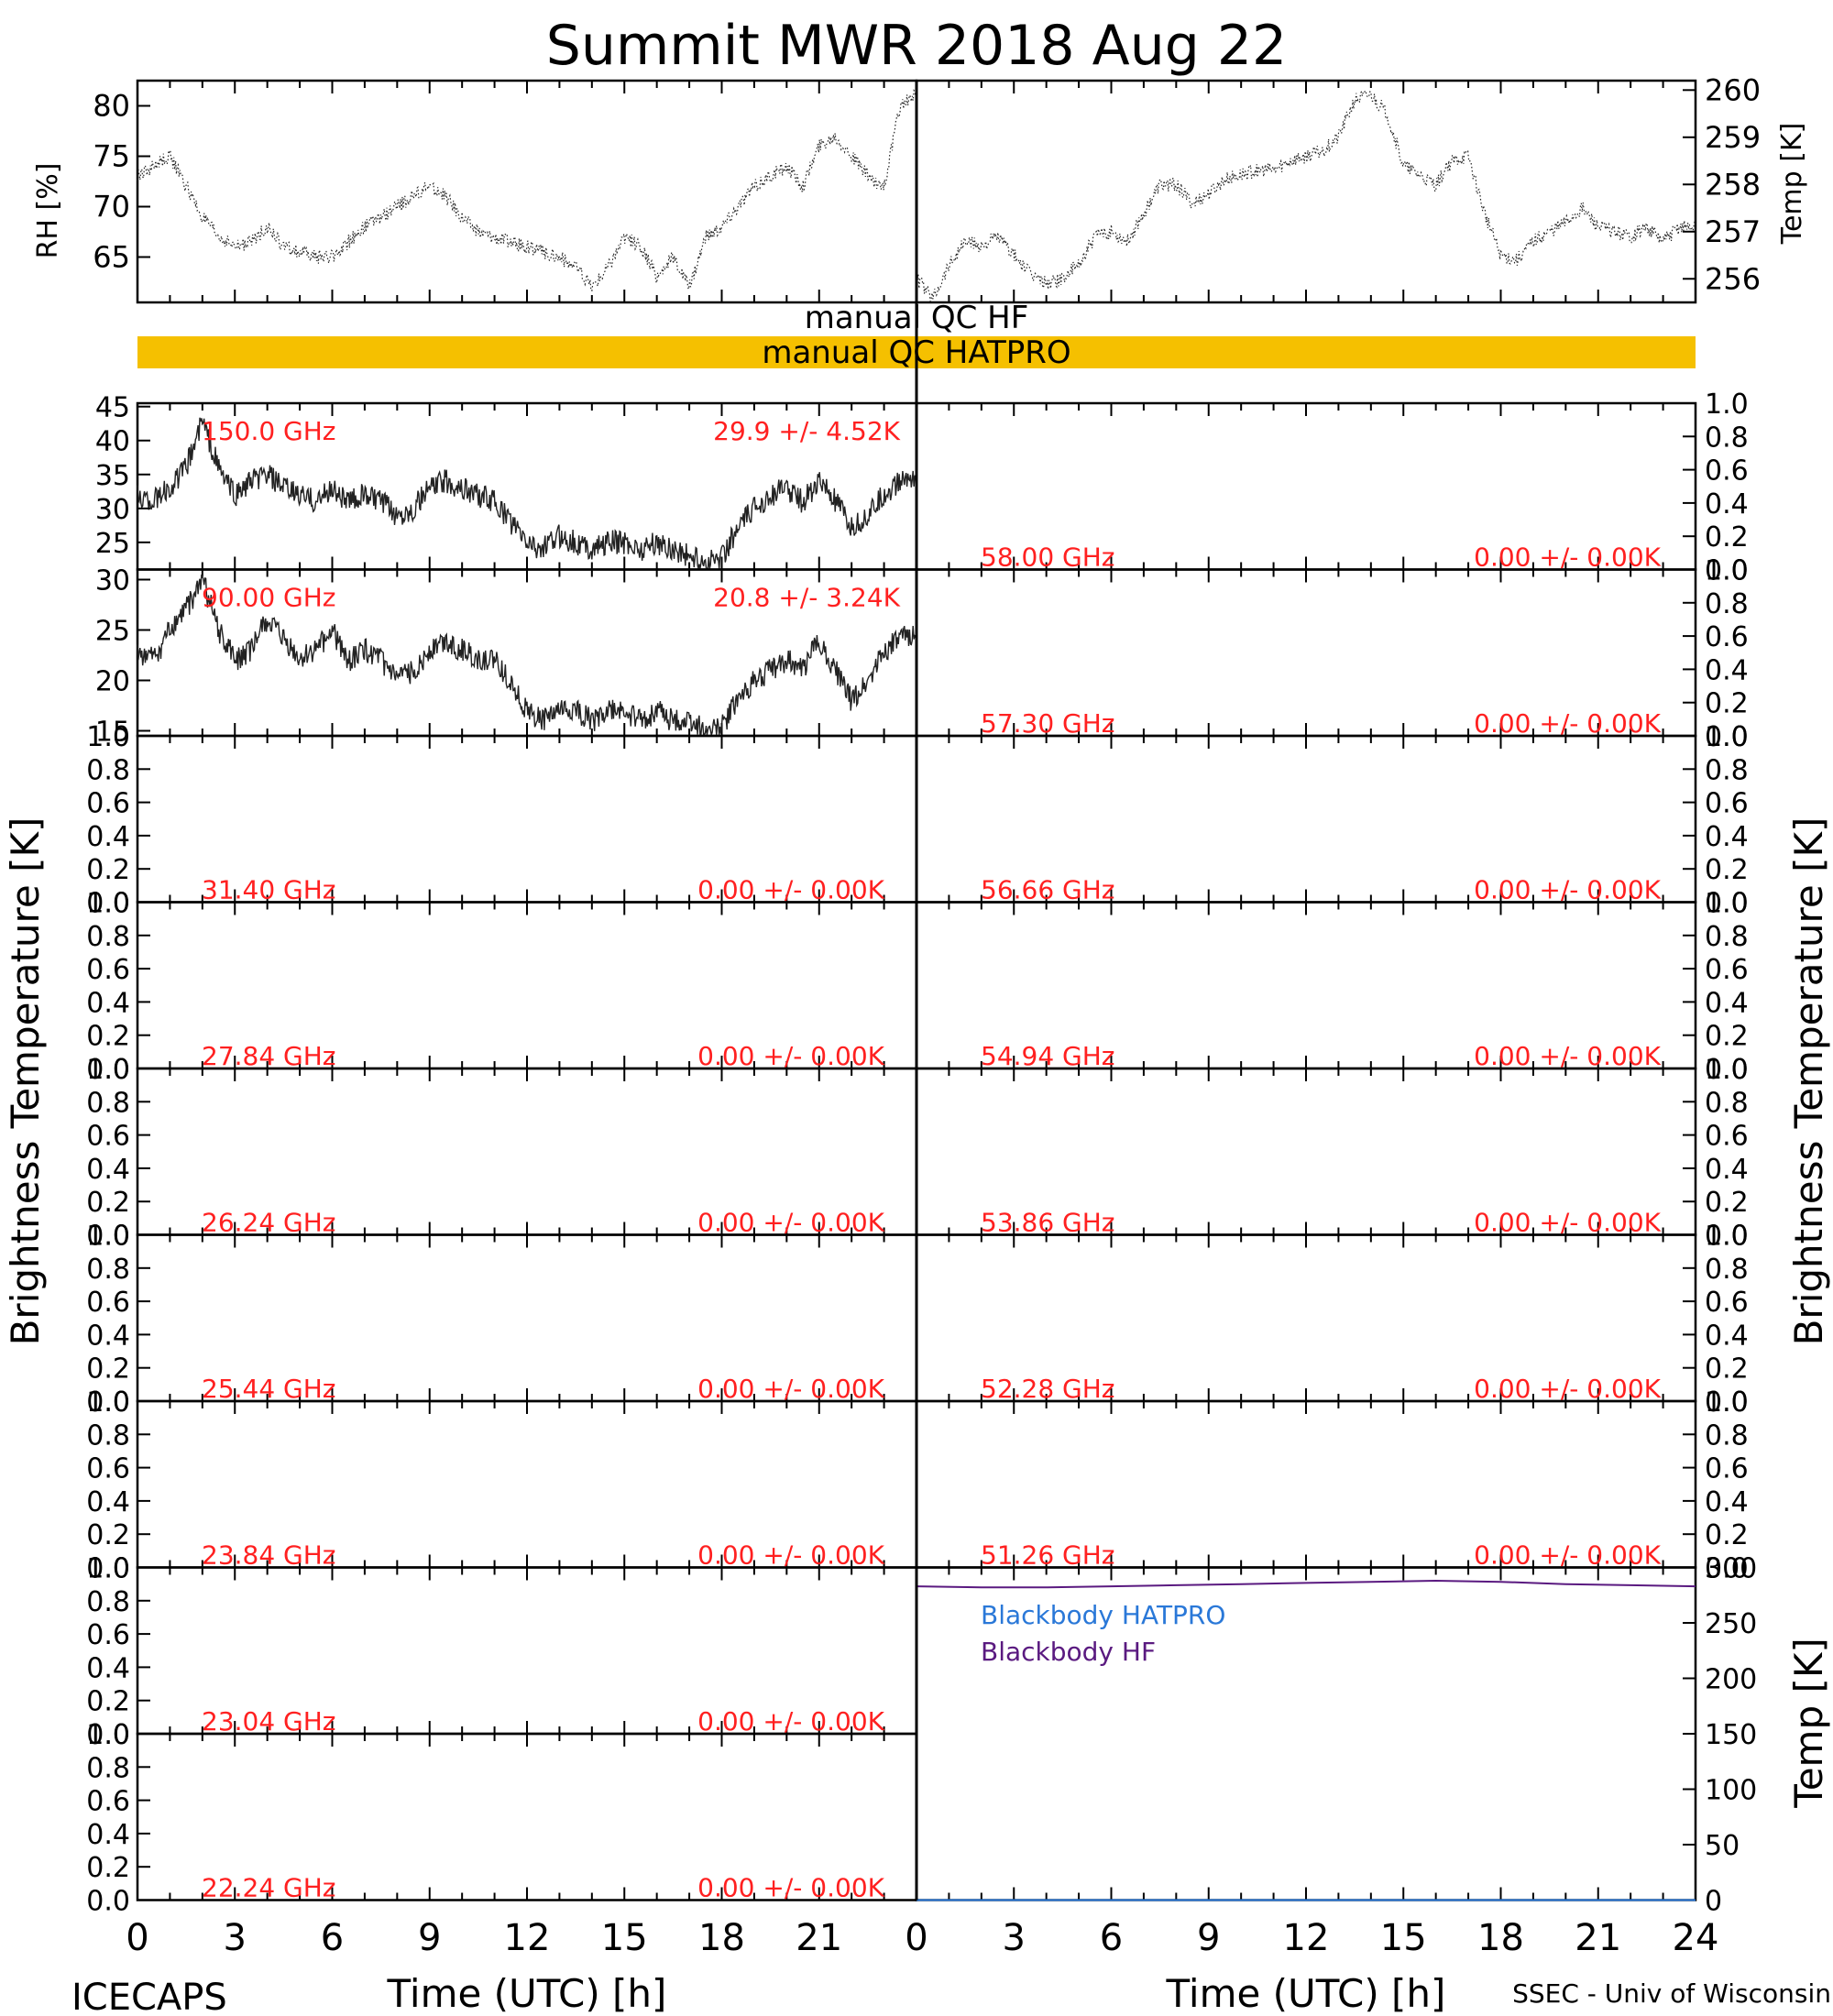 Image resolution: width=1833 pixels, height=2016 pixels. I want to click on left-panel-3-stat: 0.00 +/- 0.00K, so click(790, 1056).